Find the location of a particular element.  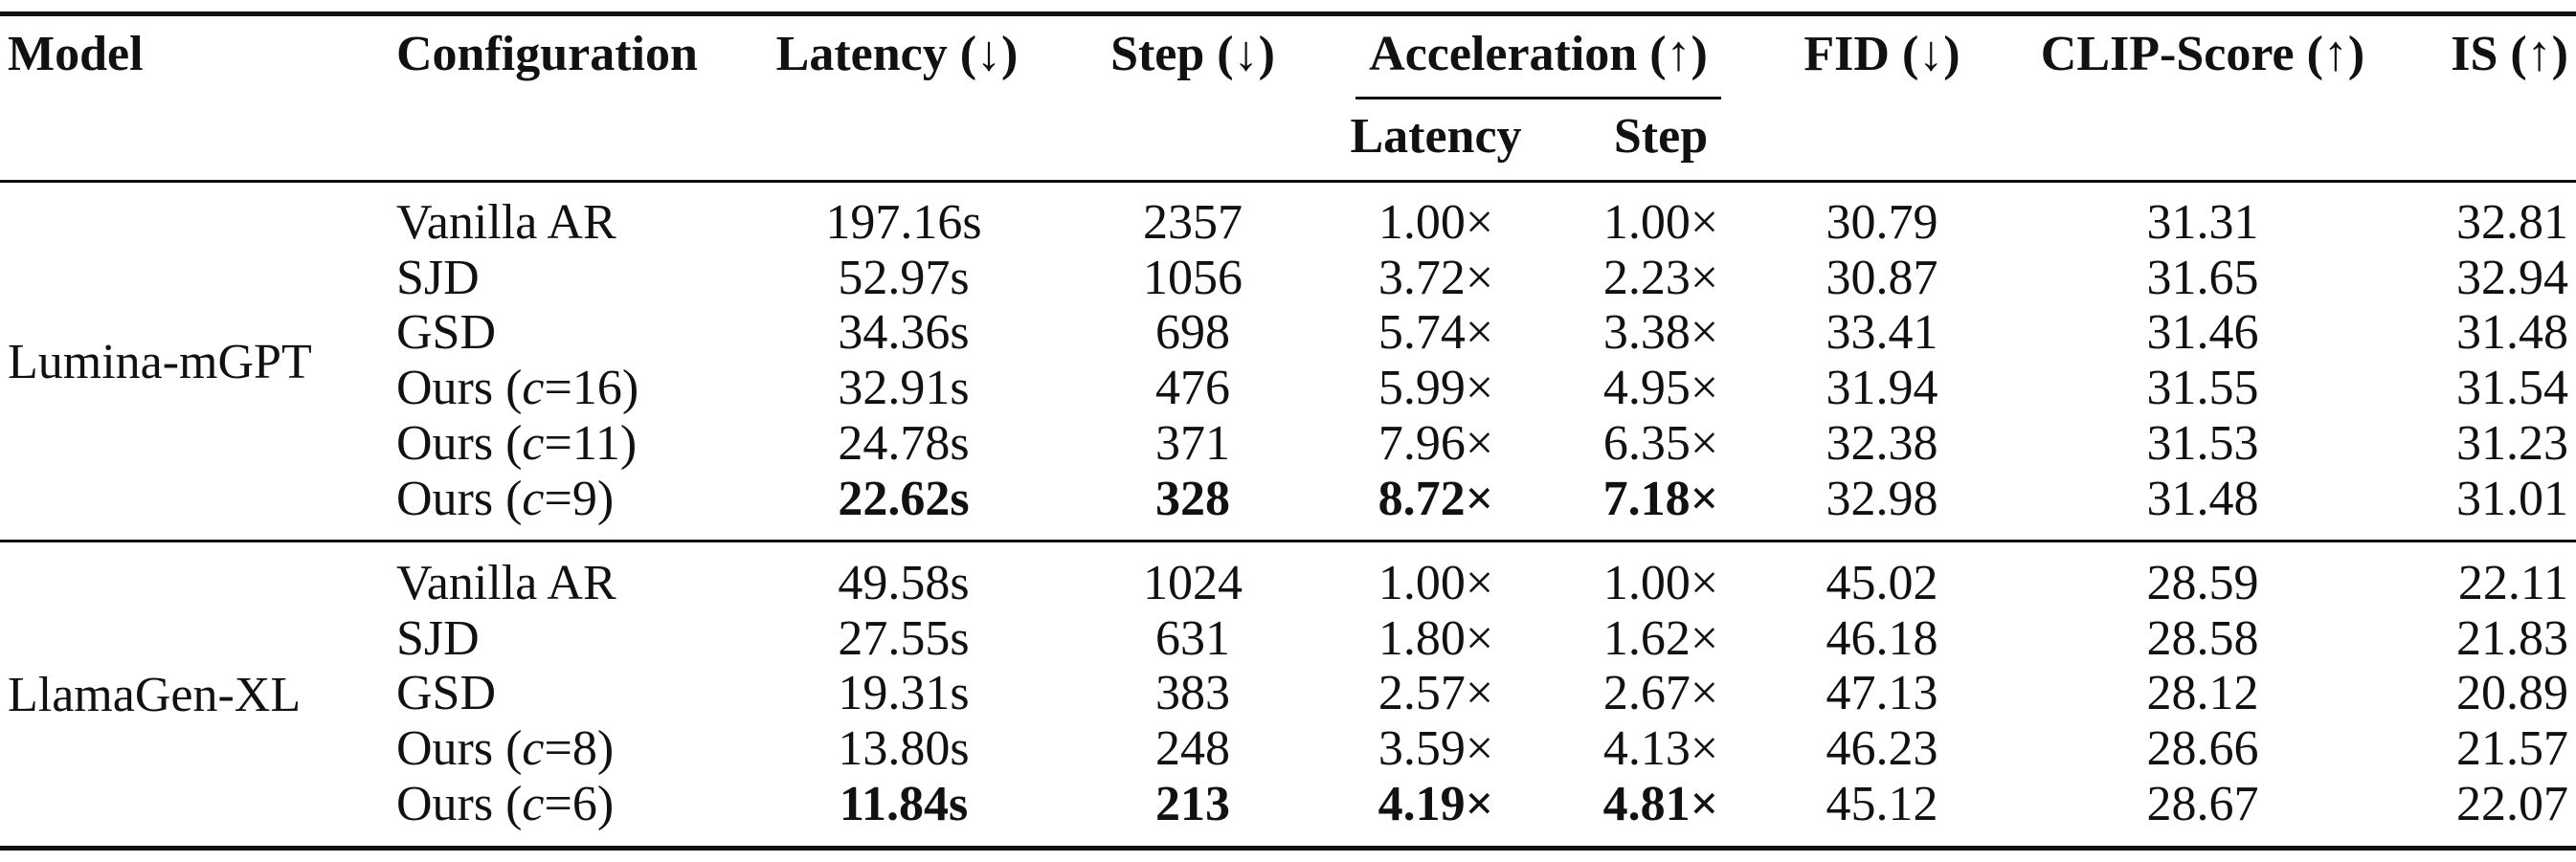

latency-cell: 32.91s is located at coordinates (904, 388).